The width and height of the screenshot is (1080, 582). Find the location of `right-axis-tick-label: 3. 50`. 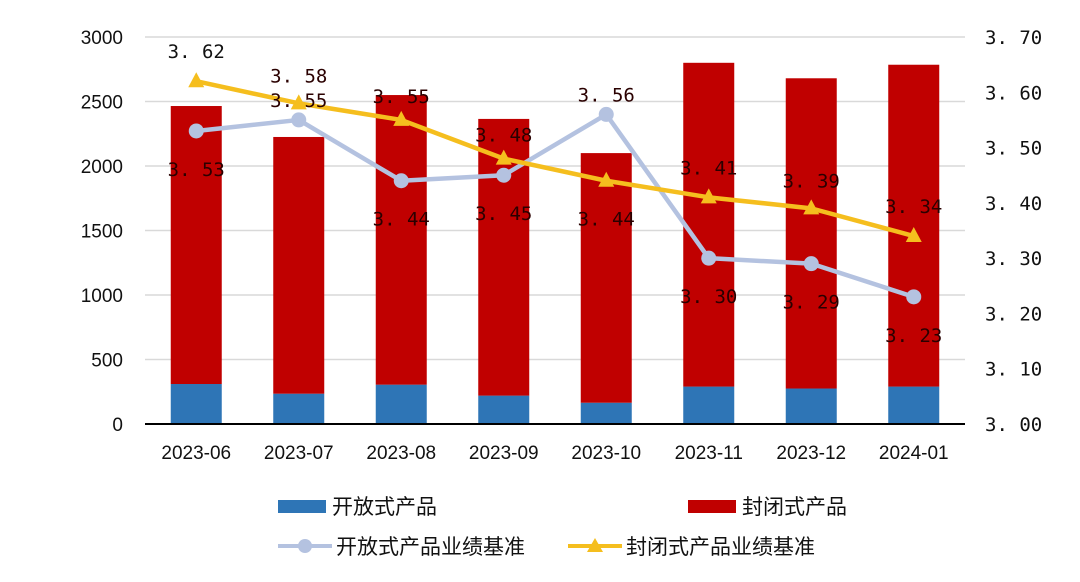

right-axis-tick-label: 3. 50 is located at coordinates (1013, 149).